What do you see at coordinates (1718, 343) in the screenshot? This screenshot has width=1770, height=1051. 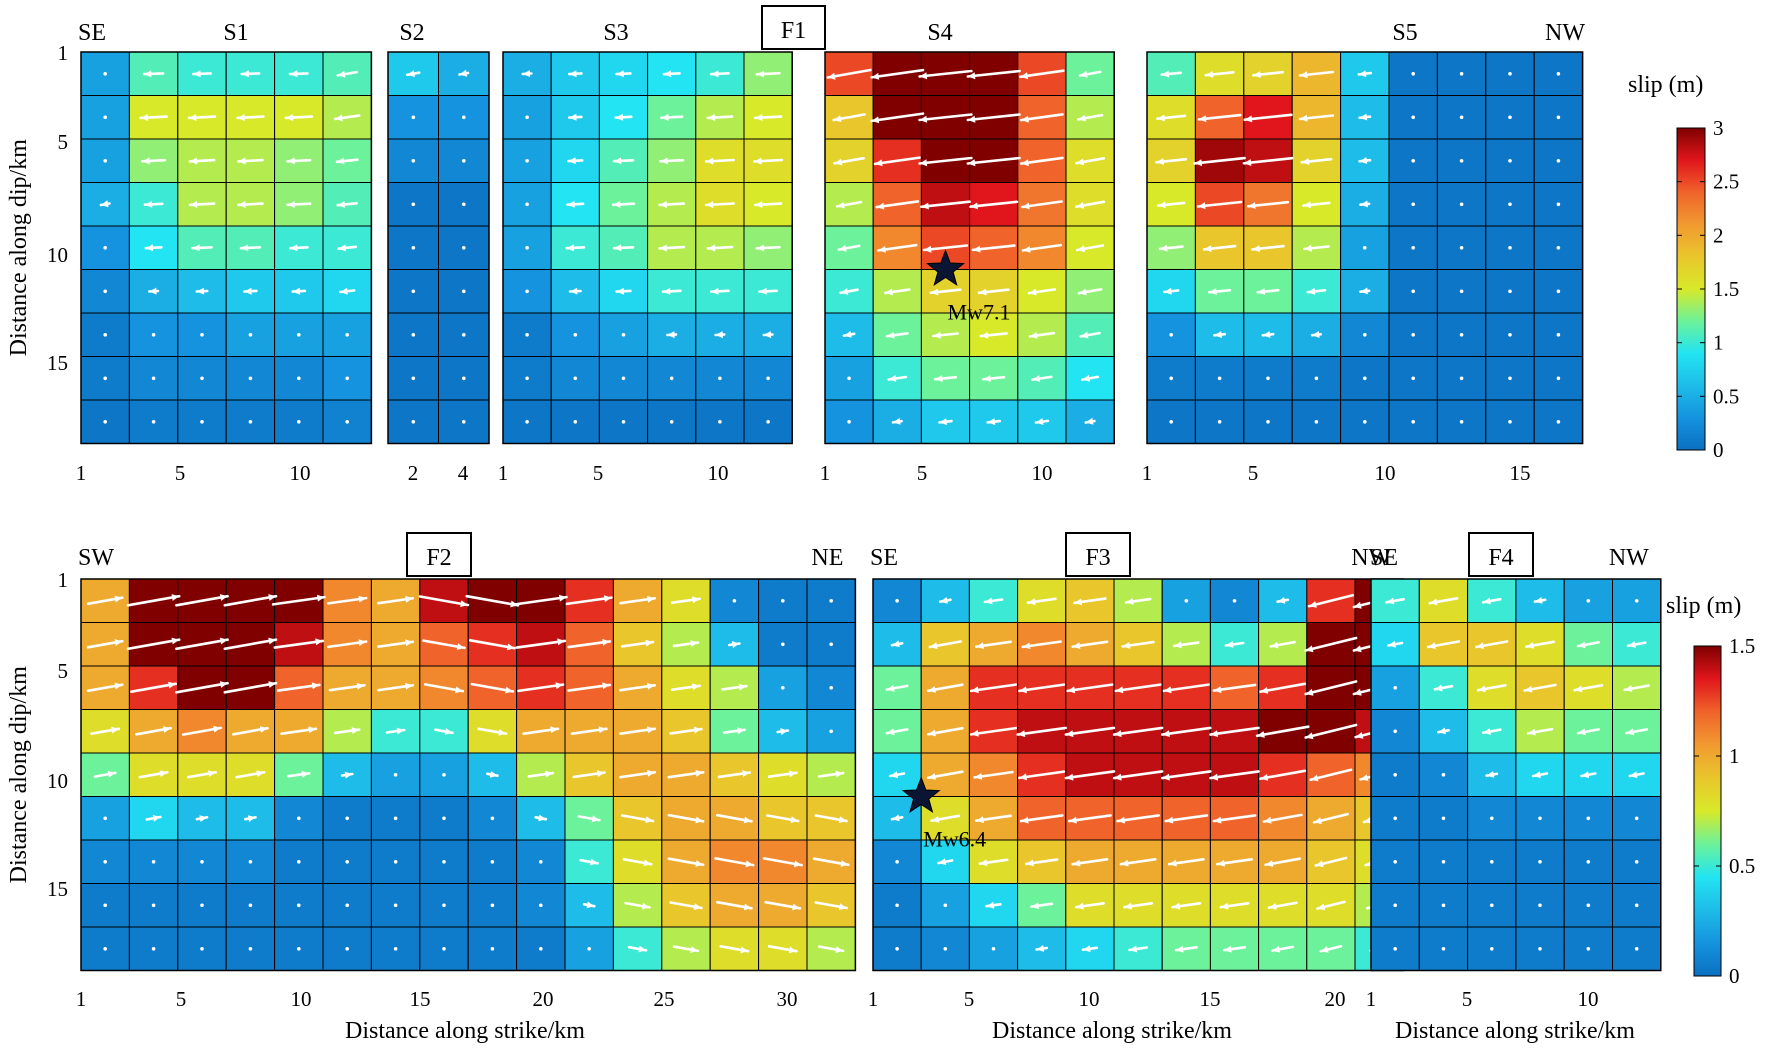 I see `colorbar-tick-label: 1` at bounding box center [1718, 343].